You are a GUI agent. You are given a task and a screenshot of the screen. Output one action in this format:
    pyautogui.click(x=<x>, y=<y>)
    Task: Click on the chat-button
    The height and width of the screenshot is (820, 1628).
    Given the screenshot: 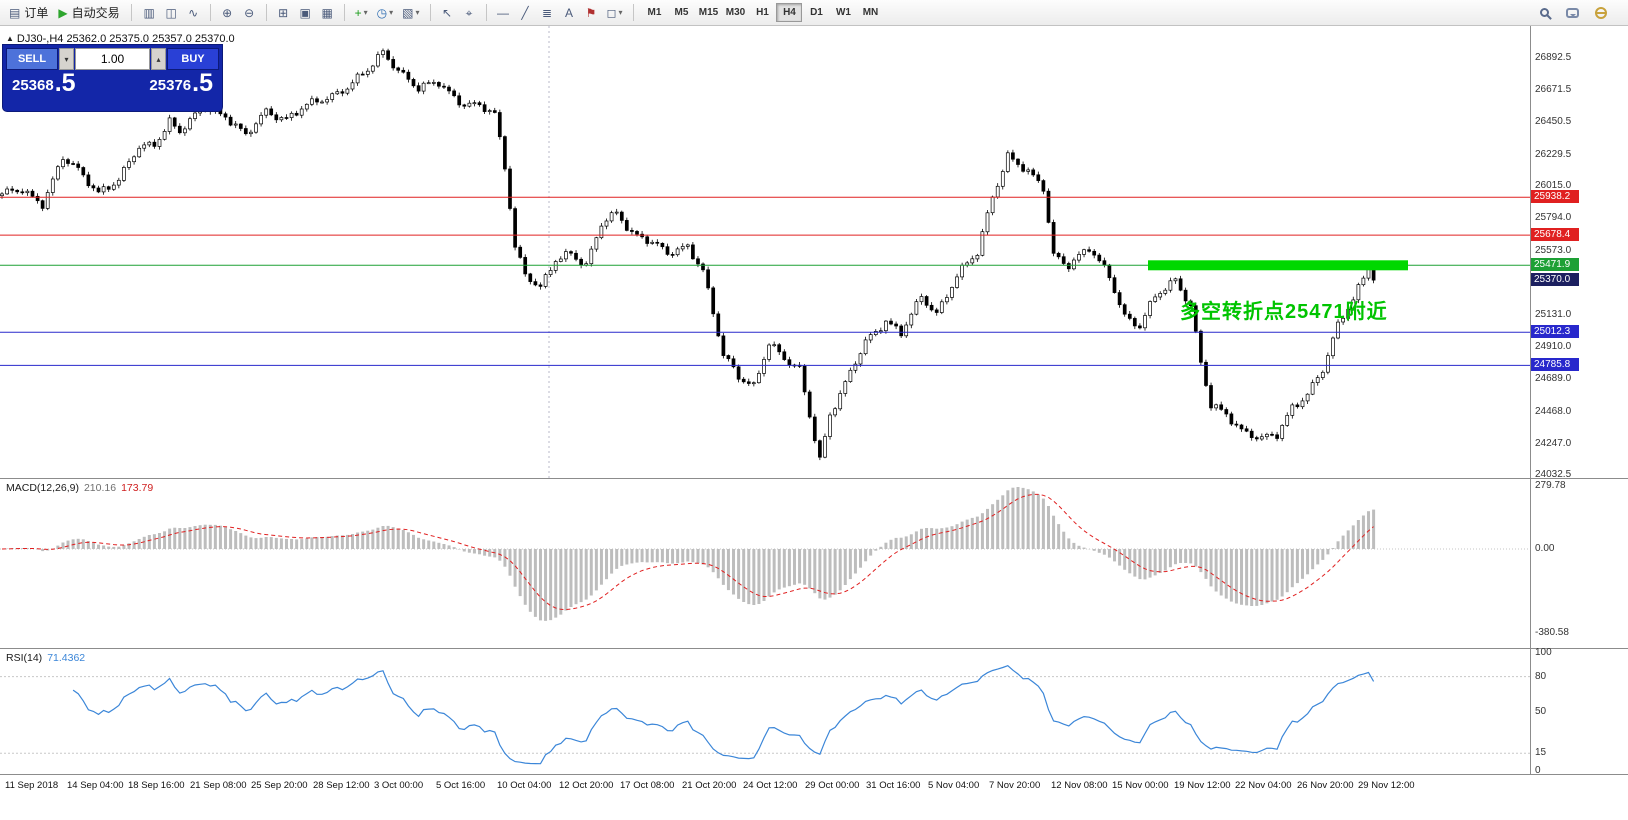 What is the action you would take?
    pyautogui.click(x=1572, y=12)
    